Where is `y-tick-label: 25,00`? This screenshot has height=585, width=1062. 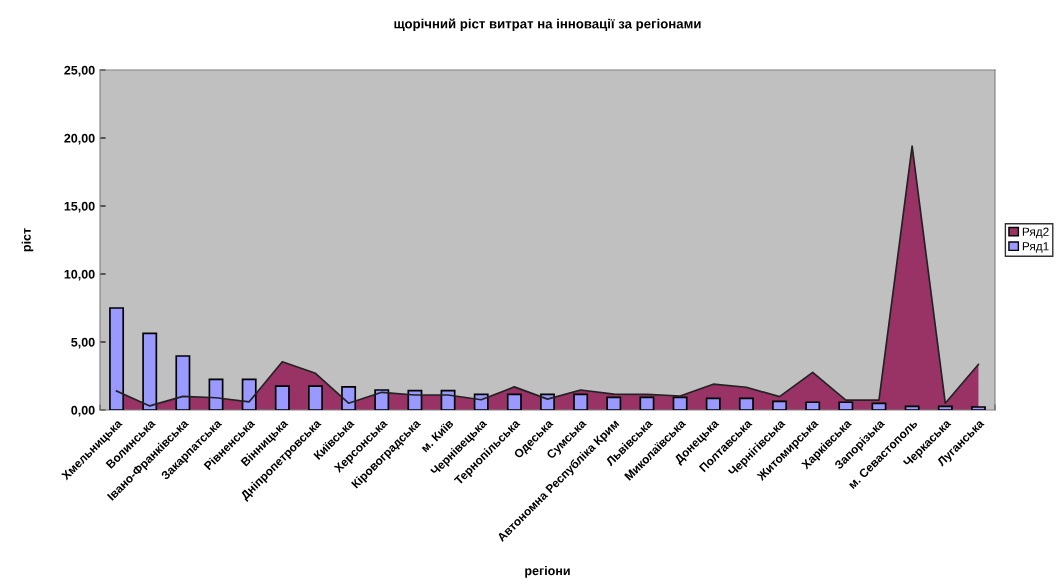
y-tick-label: 25,00 is located at coordinates (79, 71).